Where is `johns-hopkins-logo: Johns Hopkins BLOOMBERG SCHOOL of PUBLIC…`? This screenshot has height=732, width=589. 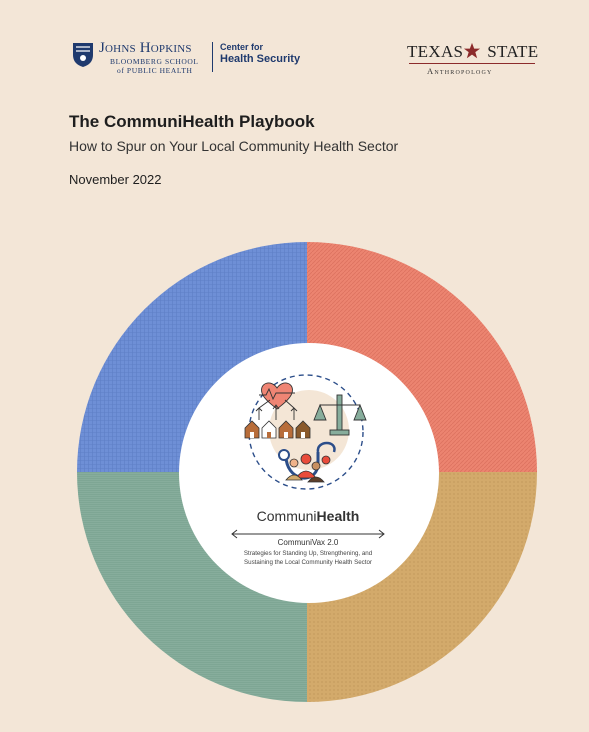 johns-hopkins-logo: Johns Hopkins BLOOMBERG SCHOOL of PUBLIC… is located at coordinates (192, 58).